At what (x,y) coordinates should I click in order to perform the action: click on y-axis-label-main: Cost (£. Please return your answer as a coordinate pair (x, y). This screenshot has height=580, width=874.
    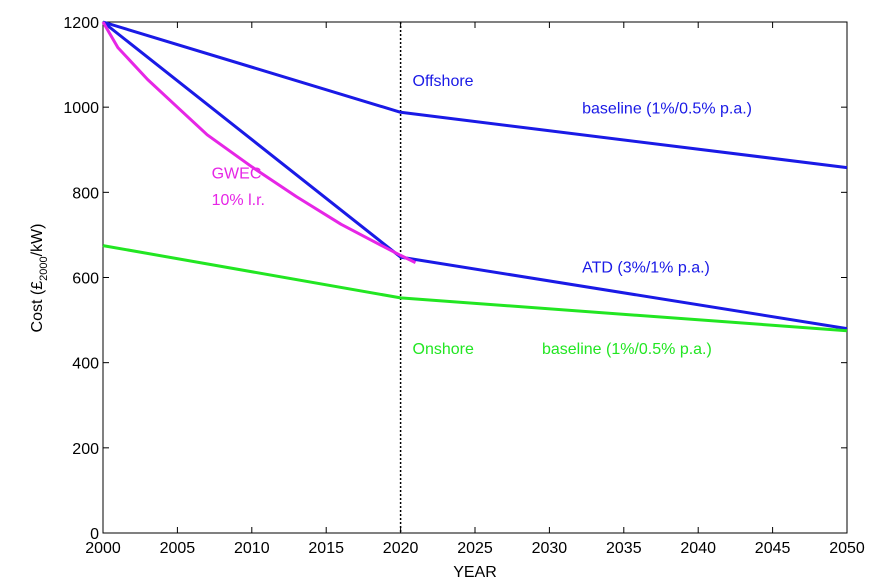
    Looking at the image, I should click on (37, 307).